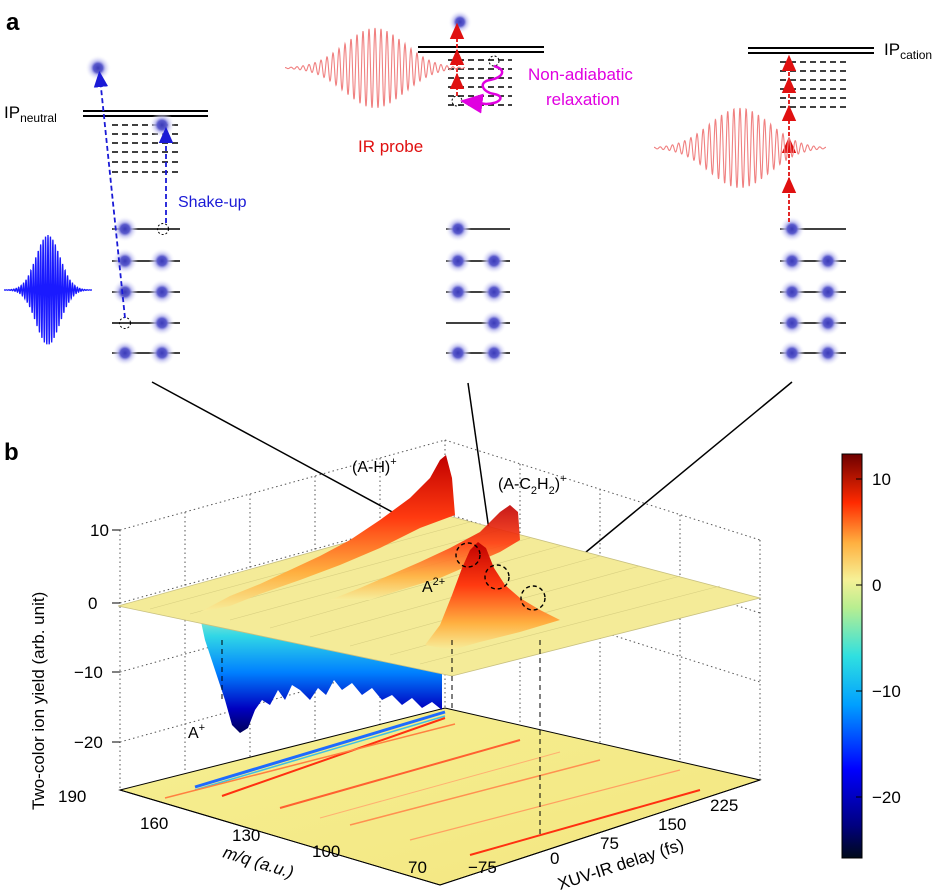  I want to click on relaxation-arrow, so click(482, 89).